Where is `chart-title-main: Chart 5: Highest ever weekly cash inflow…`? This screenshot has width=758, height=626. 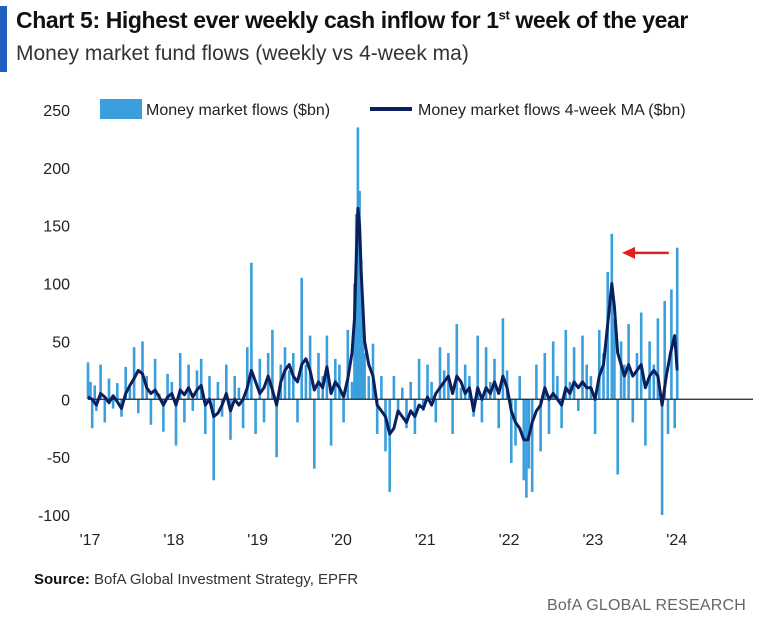 chart-title-main: Chart 5: Highest ever weekly cash inflow… is located at coordinates (257, 20).